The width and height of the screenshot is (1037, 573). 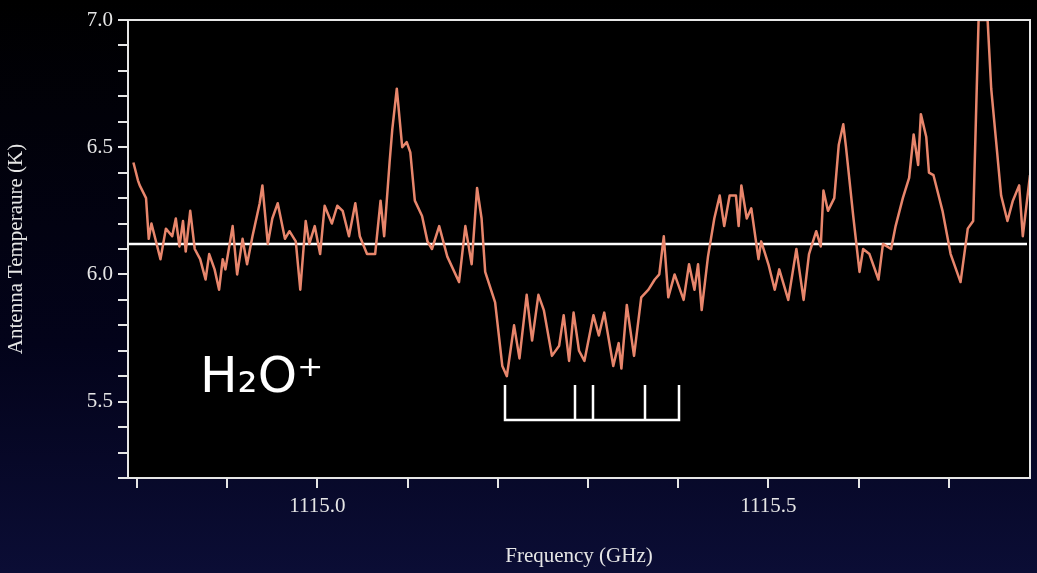 What do you see at coordinates (317, 505) in the screenshot?
I see `x-tick-label: 1115.0` at bounding box center [317, 505].